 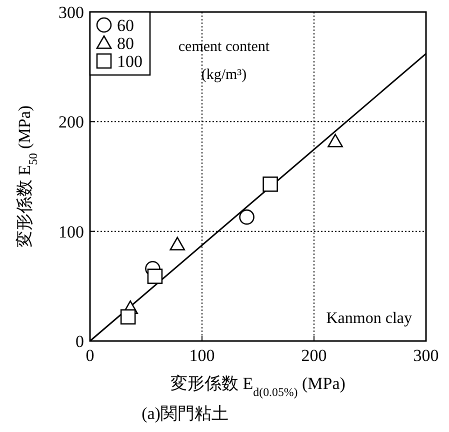 What do you see at coordinates (202, 355) in the screenshot?
I see `x-tick-label: 100` at bounding box center [202, 355].